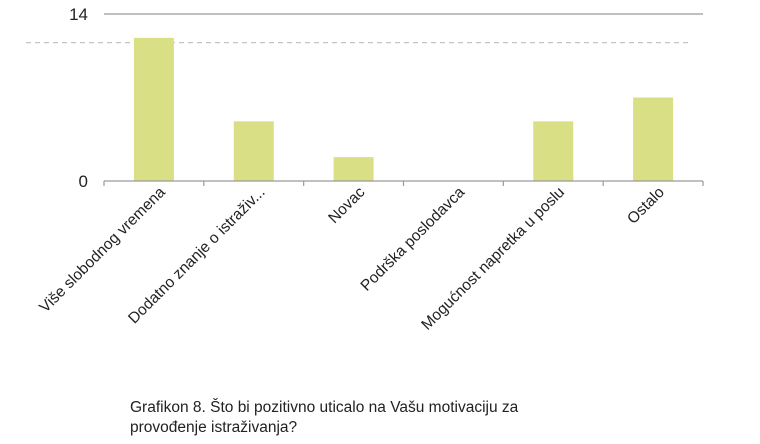 The image size is (760, 444). Describe the element at coordinates (78, 14) in the screenshot. I see `y-tick-label-max: 14` at that location.